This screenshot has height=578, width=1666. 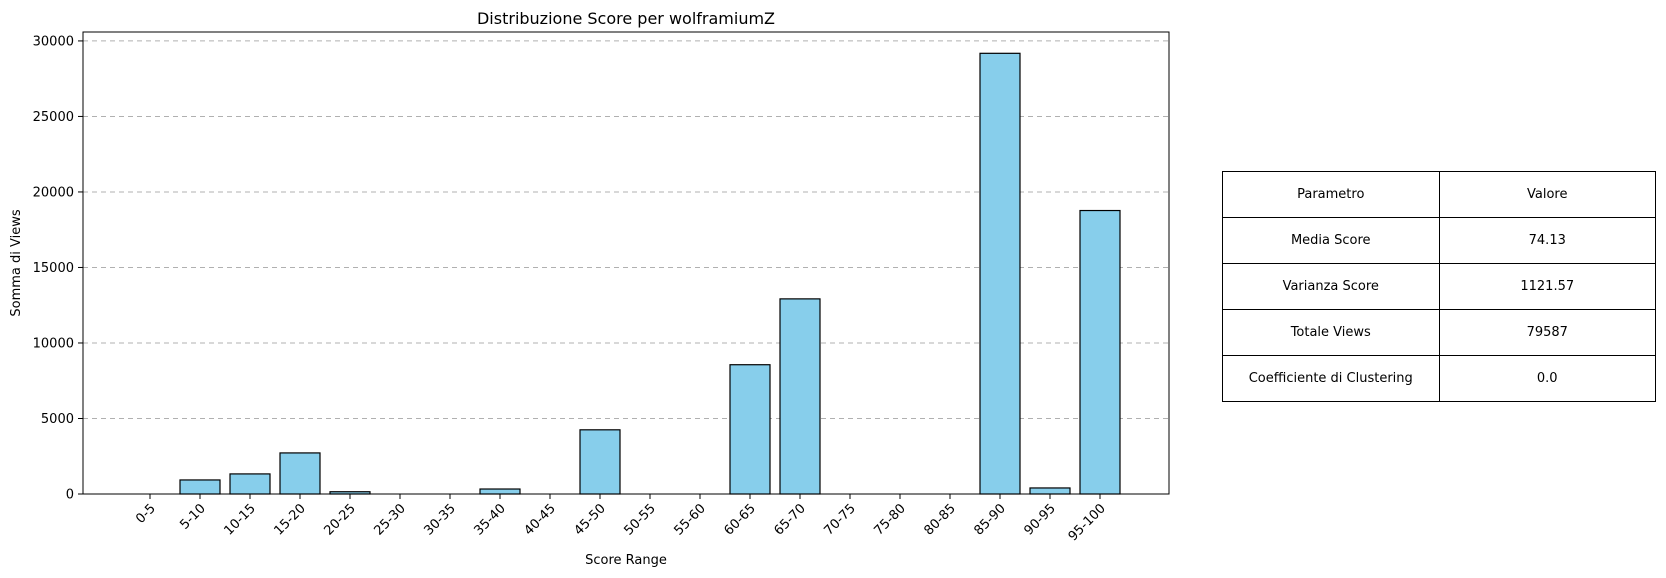 I want to click on y-tick-label: 10000, so click(x=53, y=343).